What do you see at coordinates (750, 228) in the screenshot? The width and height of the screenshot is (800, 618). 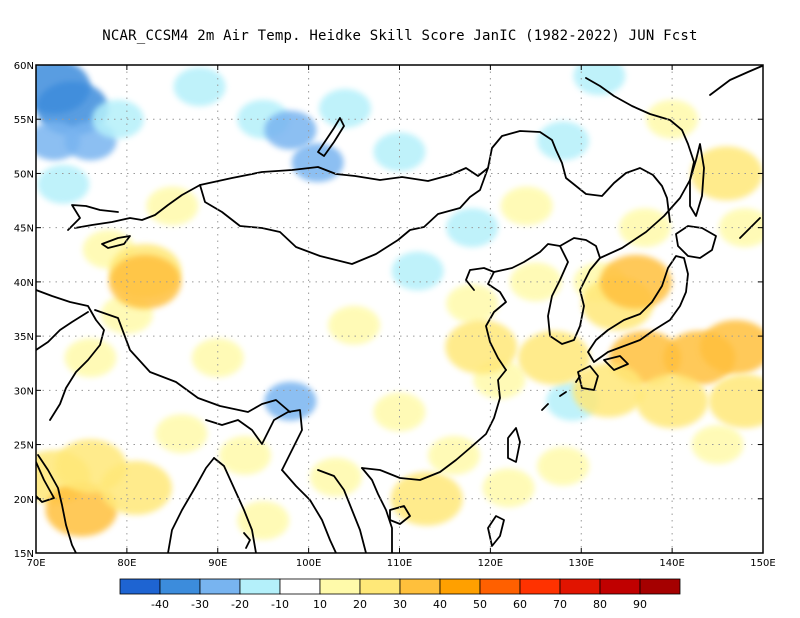 I see `kuril-islands` at bounding box center [750, 228].